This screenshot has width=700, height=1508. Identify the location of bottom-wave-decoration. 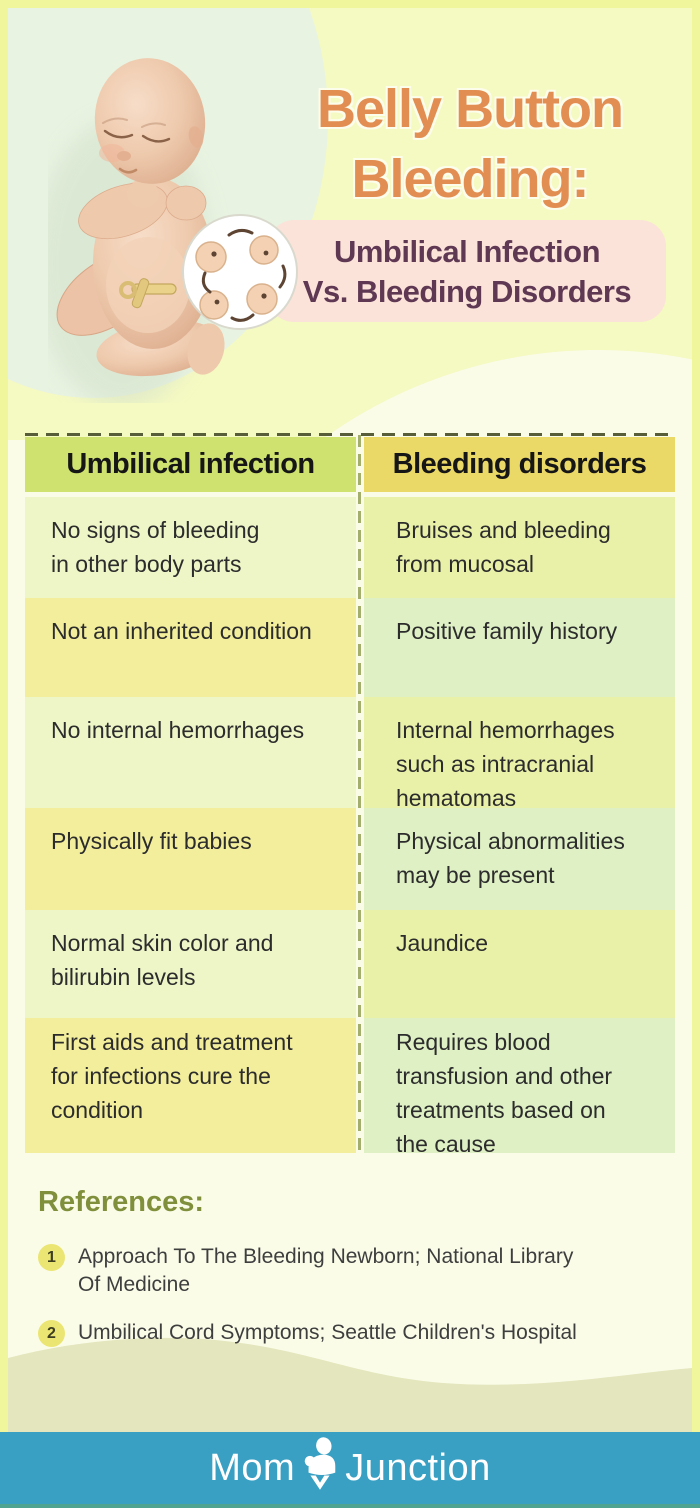
(350, 1384).